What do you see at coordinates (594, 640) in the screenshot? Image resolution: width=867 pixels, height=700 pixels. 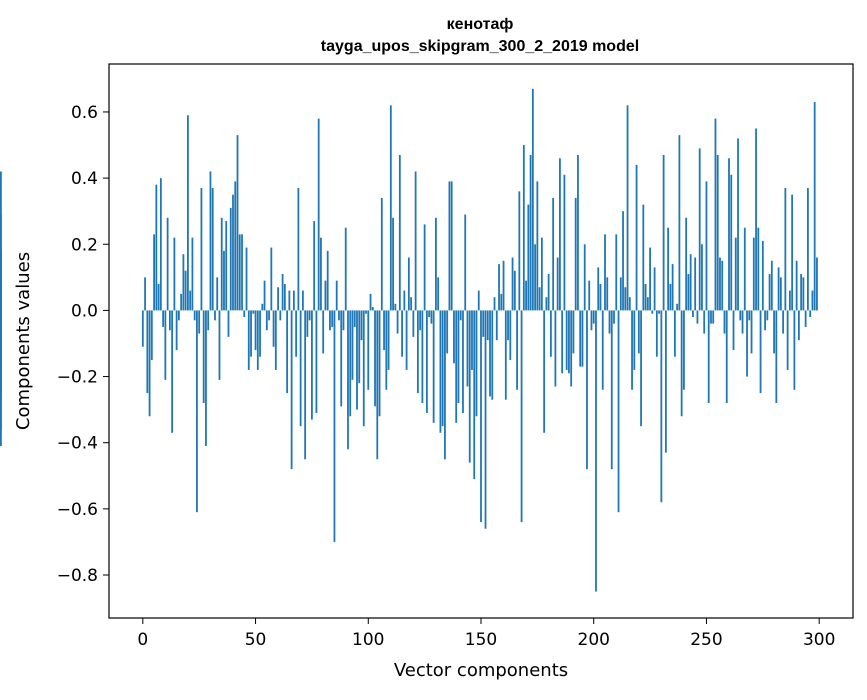 I see `x-tick-label: 200` at bounding box center [594, 640].